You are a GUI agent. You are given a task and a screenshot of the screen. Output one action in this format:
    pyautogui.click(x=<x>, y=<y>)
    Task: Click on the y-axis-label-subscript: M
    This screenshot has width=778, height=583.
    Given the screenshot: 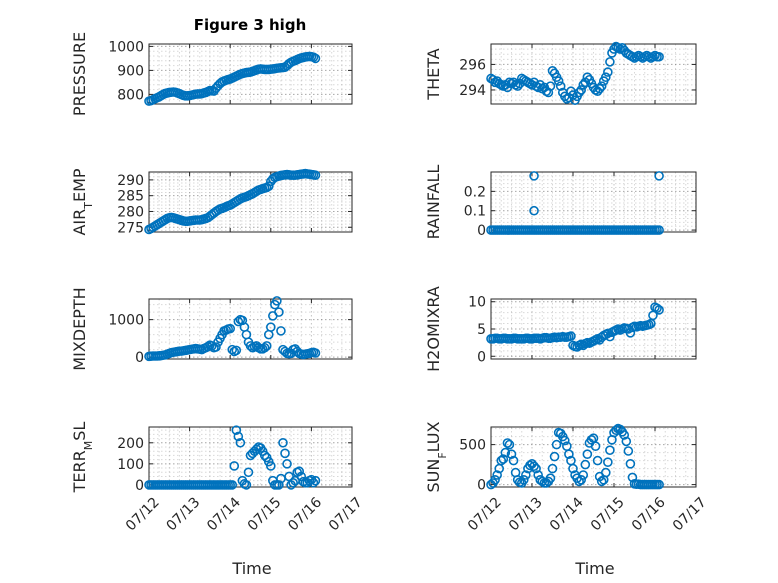 What is the action you would take?
    pyautogui.click(x=88, y=446)
    